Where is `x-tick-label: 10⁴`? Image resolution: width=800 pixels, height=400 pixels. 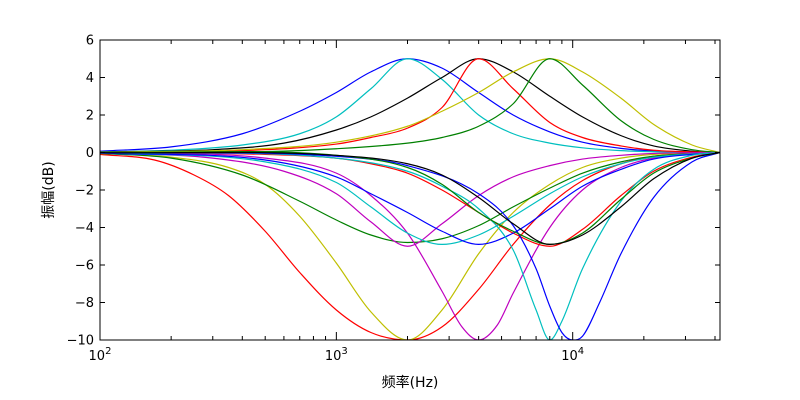 x-tick-label: 10⁴ is located at coordinates (572, 355).